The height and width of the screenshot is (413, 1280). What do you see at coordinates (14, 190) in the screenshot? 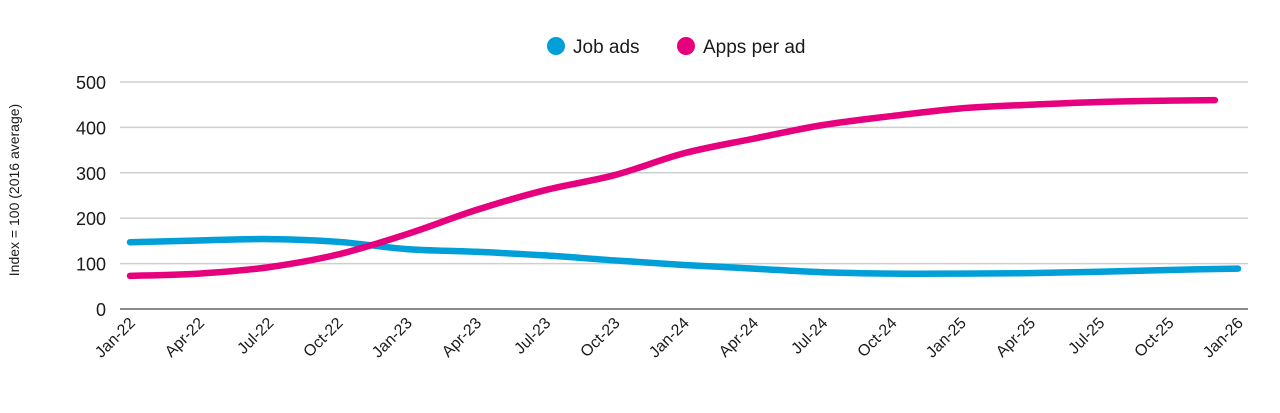
I see `y-axis-label: Index = 100 (2016 average)` at bounding box center [14, 190].